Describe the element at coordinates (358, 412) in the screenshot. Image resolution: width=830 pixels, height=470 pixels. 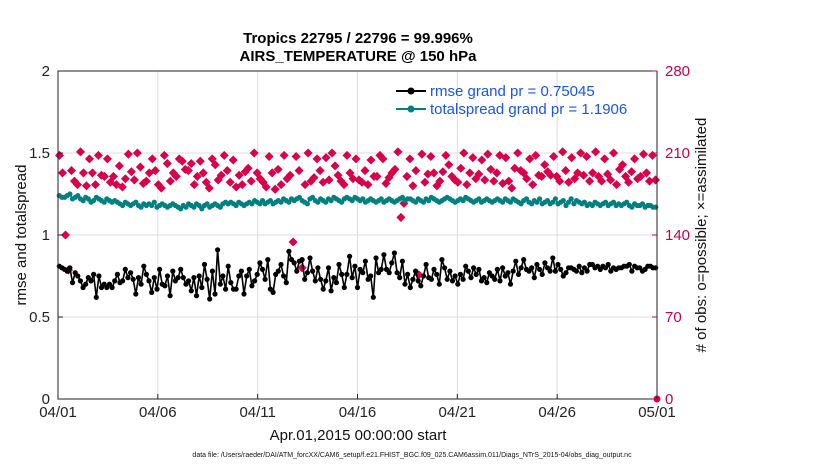
I see `x-tick-label: 04/16` at that location.